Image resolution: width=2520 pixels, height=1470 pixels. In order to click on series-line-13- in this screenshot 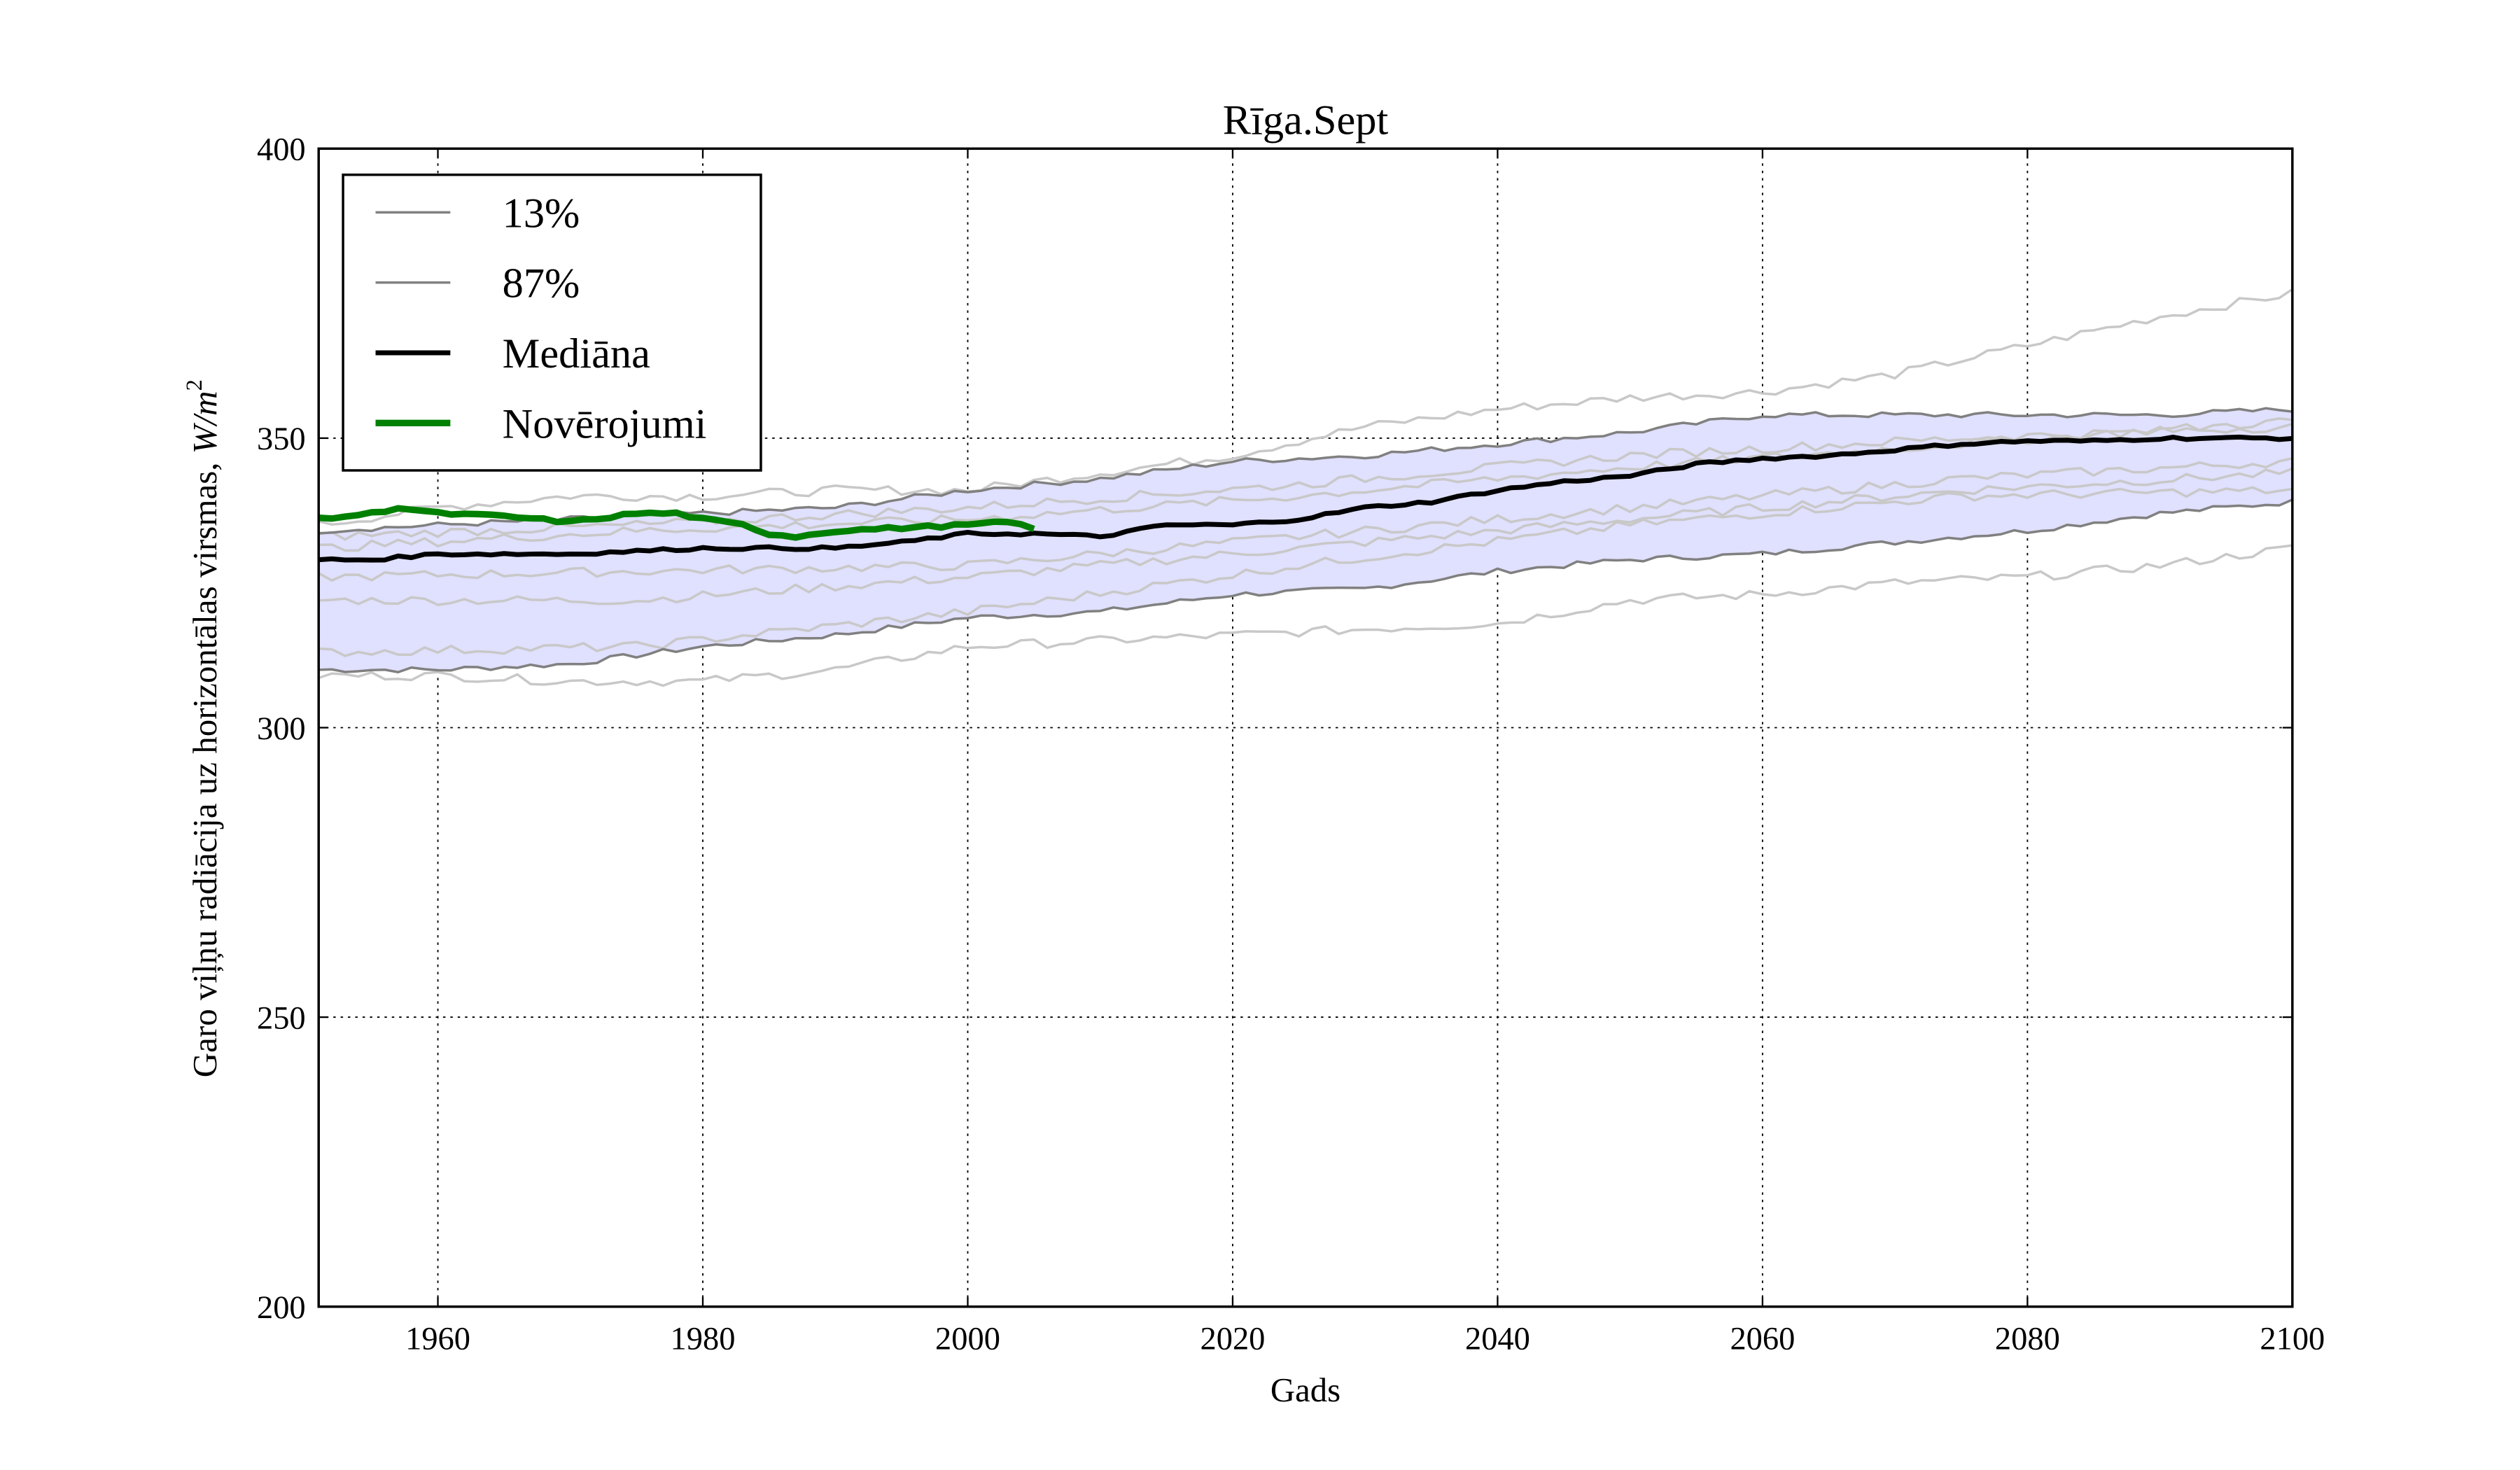, I will do `click(1305, 586)`.